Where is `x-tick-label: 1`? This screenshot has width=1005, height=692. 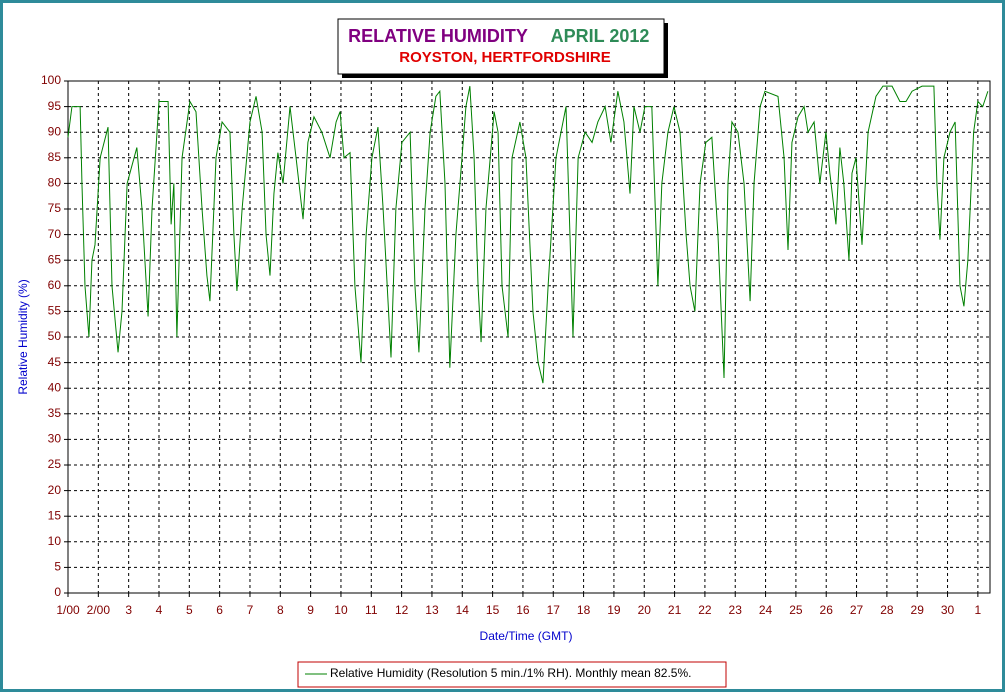 x-tick-label: 1 is located at coordinates (978, 610).